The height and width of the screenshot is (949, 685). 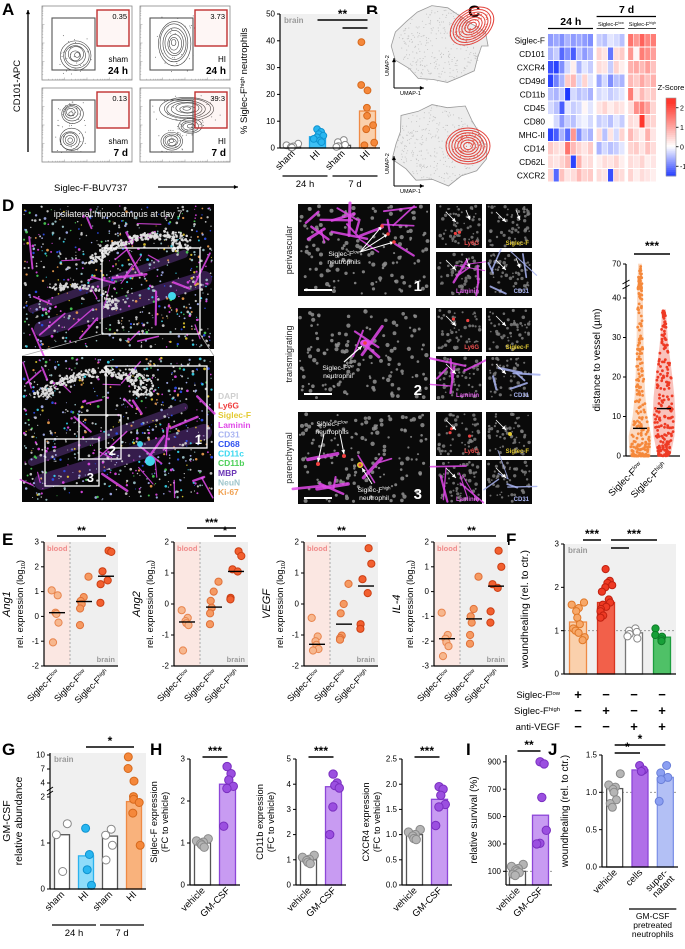 What do you see at coordinates (270, 121) in the screenshot?
I see `svg-text: 10` at bounding box center [270, 121].